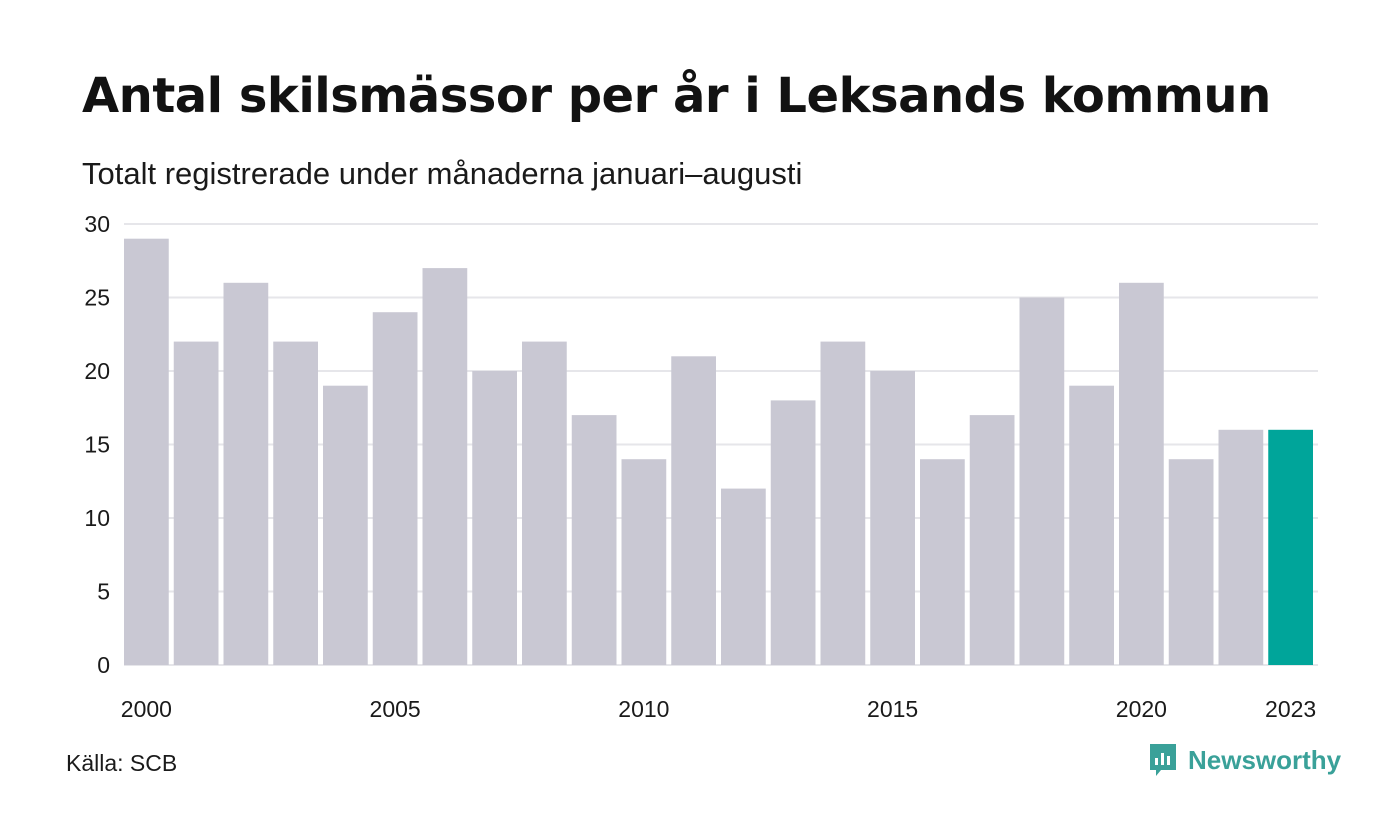  Describe the element at coordinates (644, 562) in the screenshot. I see `bar-2010` at that location.